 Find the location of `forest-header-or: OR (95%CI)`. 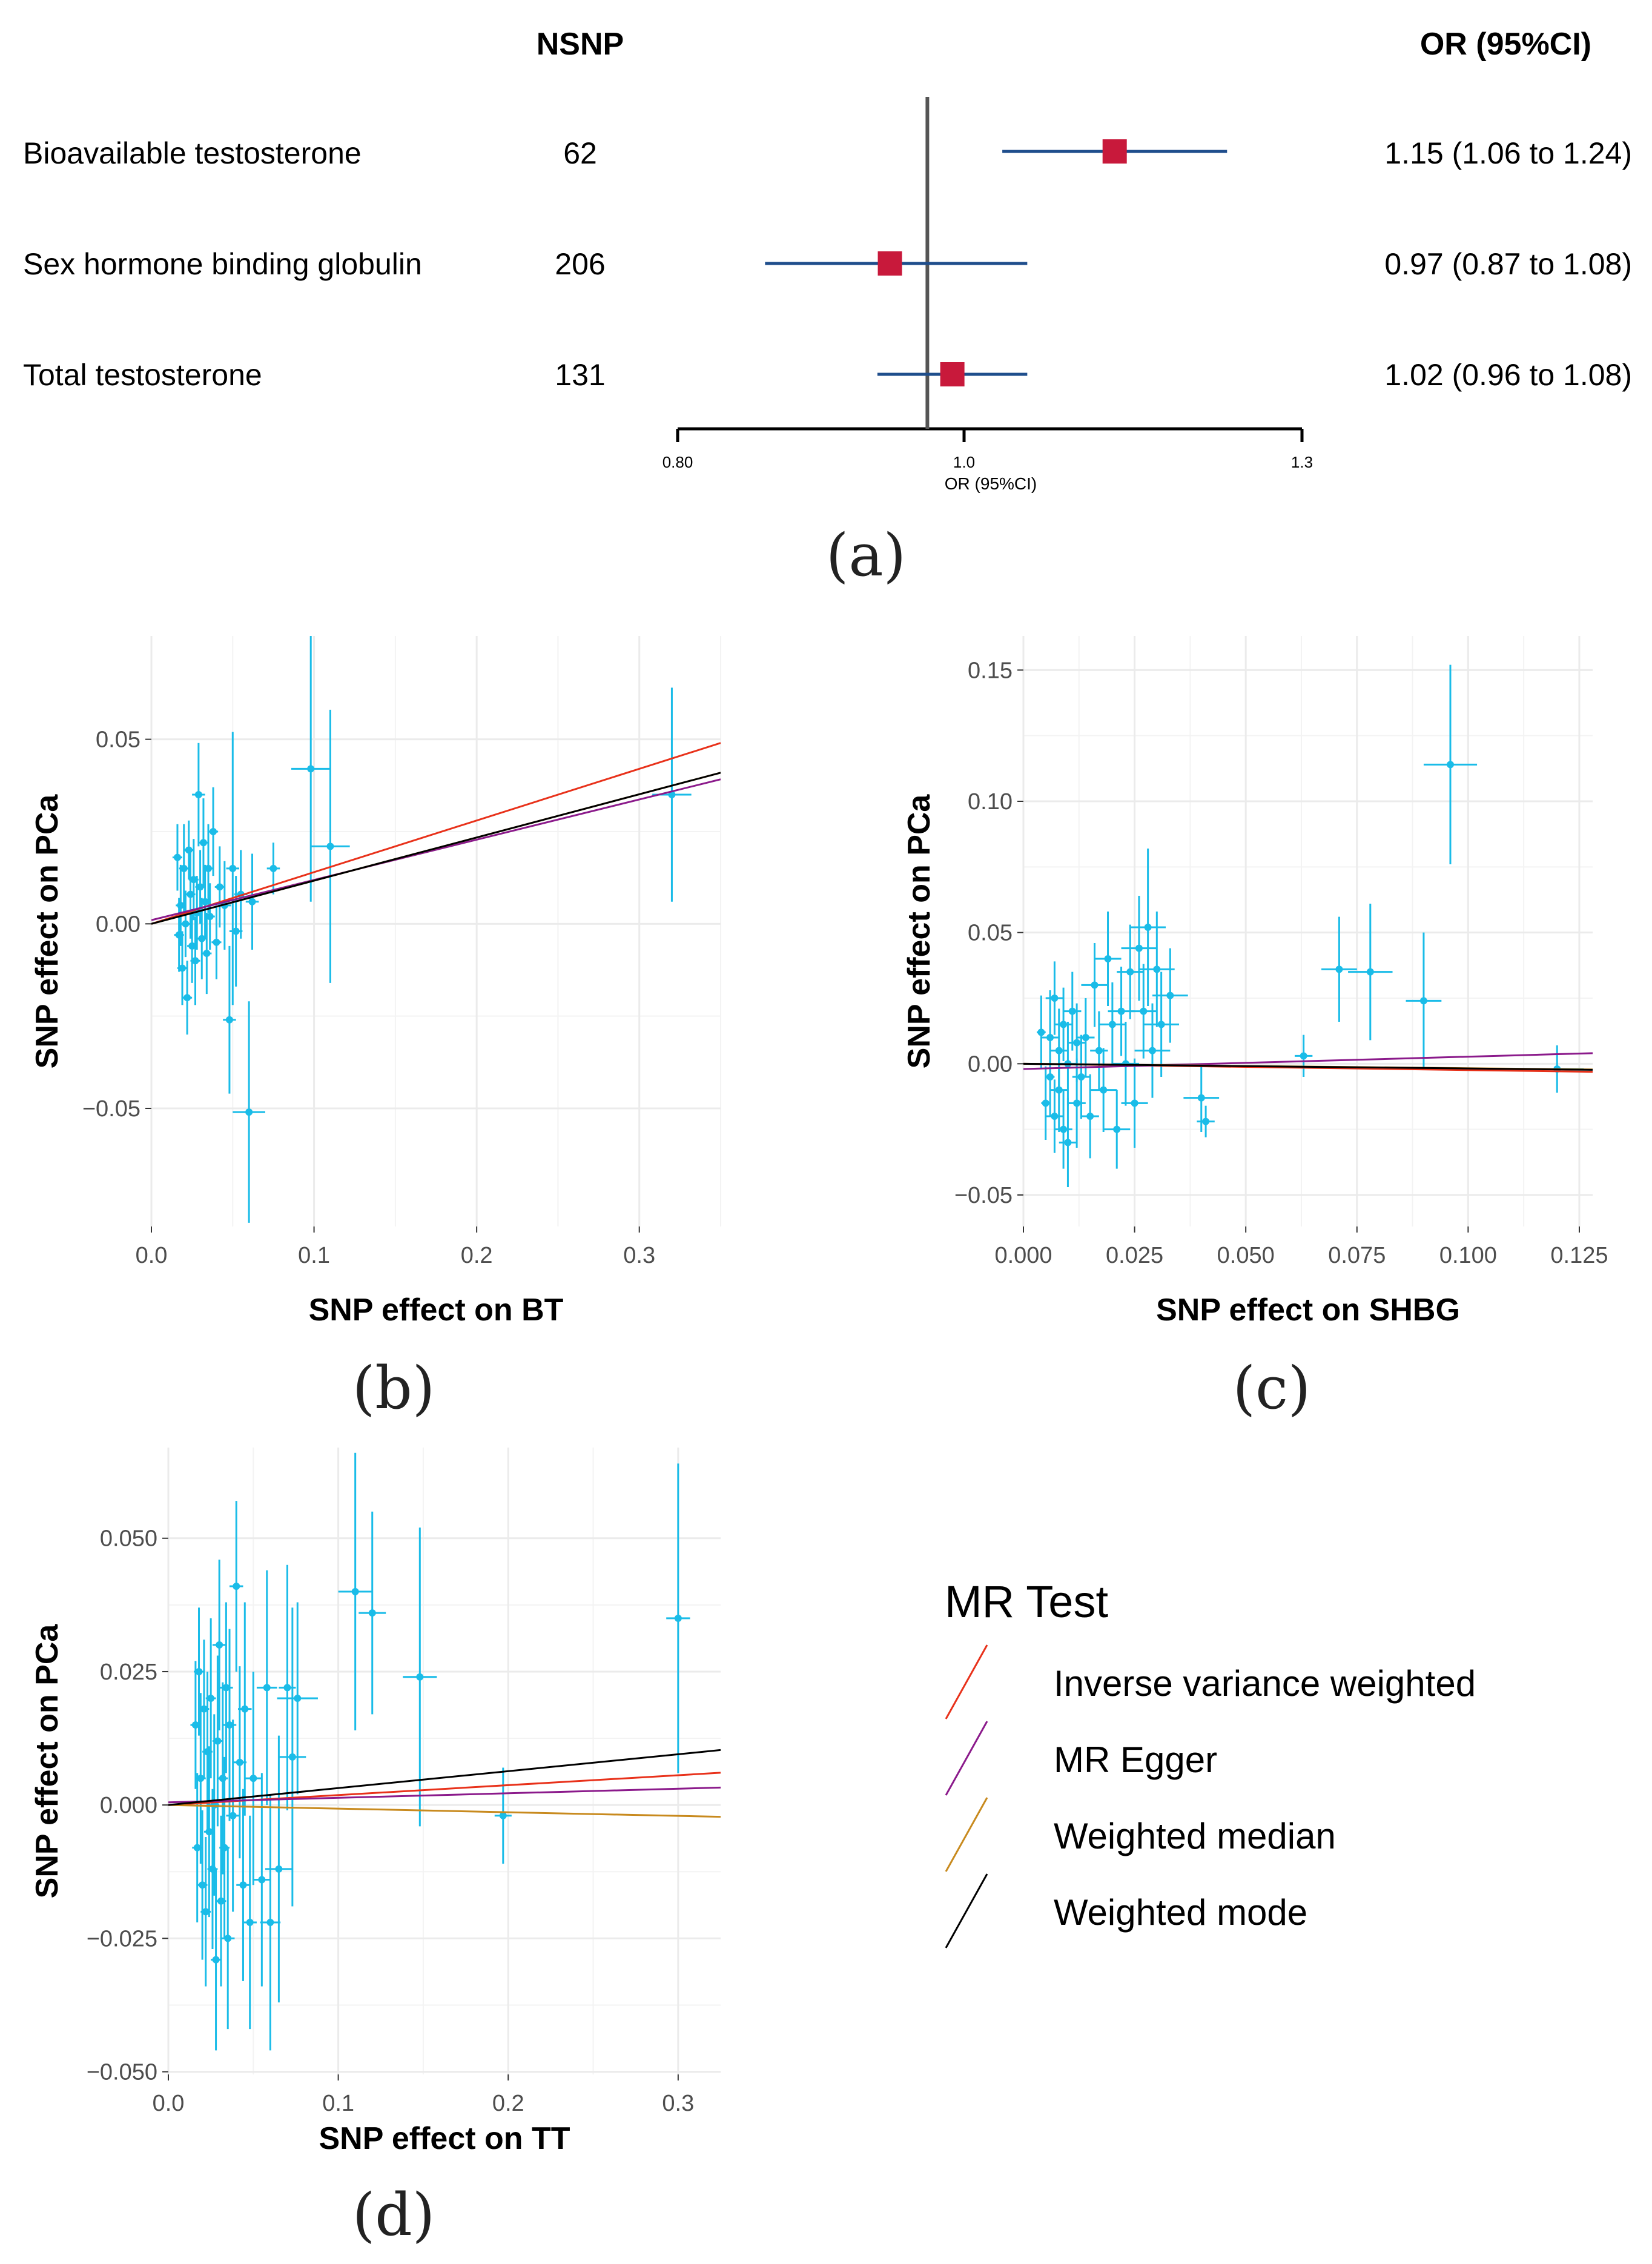

forest-header-or: OR (95%CI) is located at coordinates (1505, 44).